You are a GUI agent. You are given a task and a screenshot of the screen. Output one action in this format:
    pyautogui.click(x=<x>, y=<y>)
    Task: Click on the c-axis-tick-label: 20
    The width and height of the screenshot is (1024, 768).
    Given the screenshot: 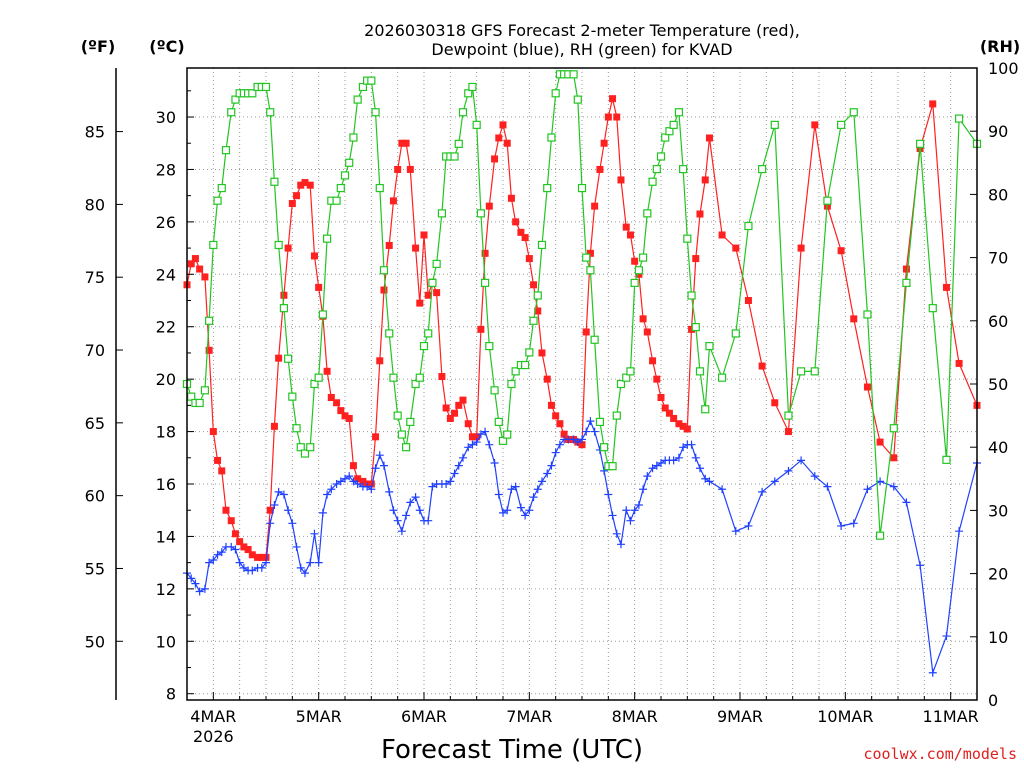 What is the action you would take?
    pyautogui.click(x=166, y=379)
    